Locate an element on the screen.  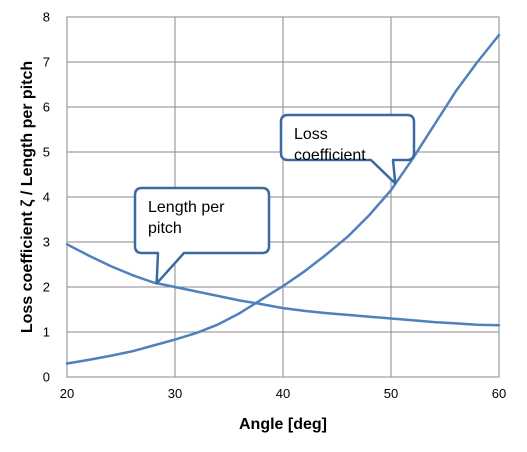
x-tick-label: 50 is located at coordinates (391, 393).